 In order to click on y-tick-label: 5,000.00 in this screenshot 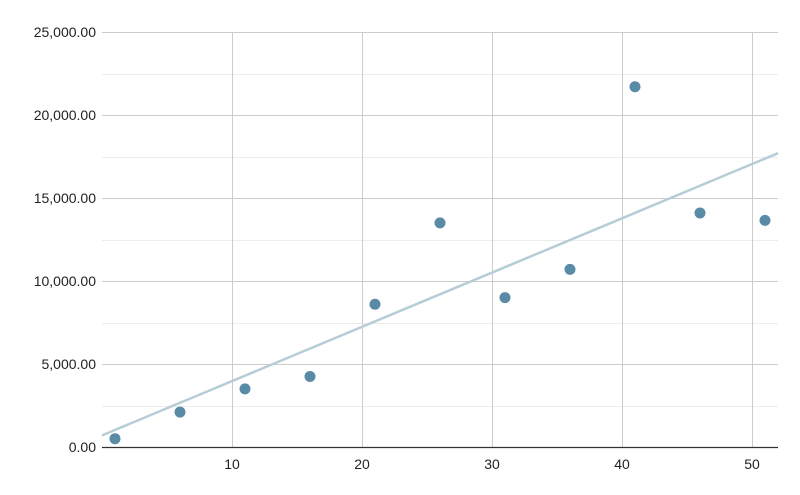, I will do `click(69, 364)`.